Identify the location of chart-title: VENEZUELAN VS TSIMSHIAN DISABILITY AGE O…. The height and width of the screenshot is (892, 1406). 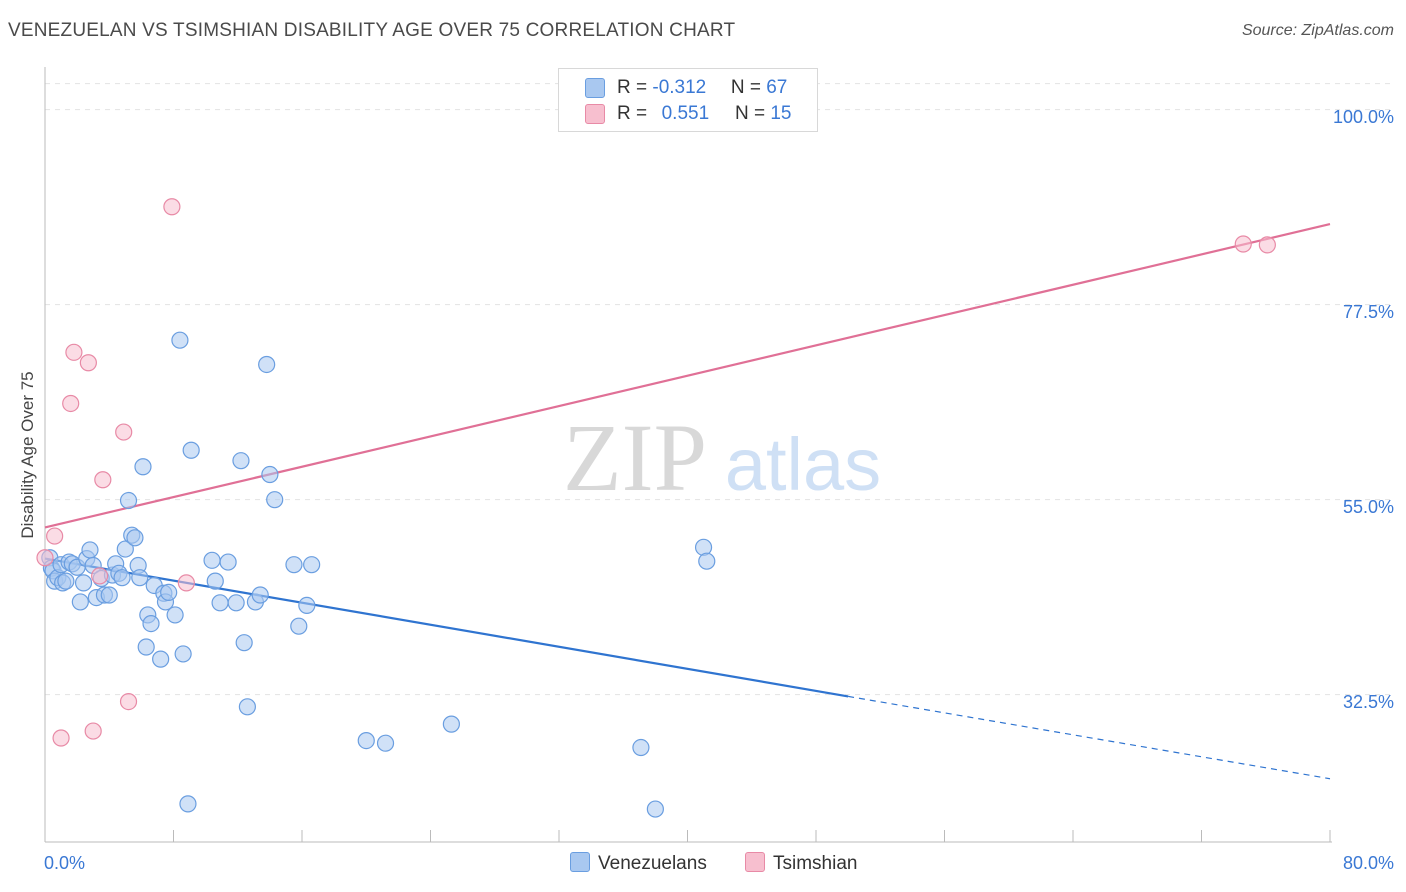
(372, 30).